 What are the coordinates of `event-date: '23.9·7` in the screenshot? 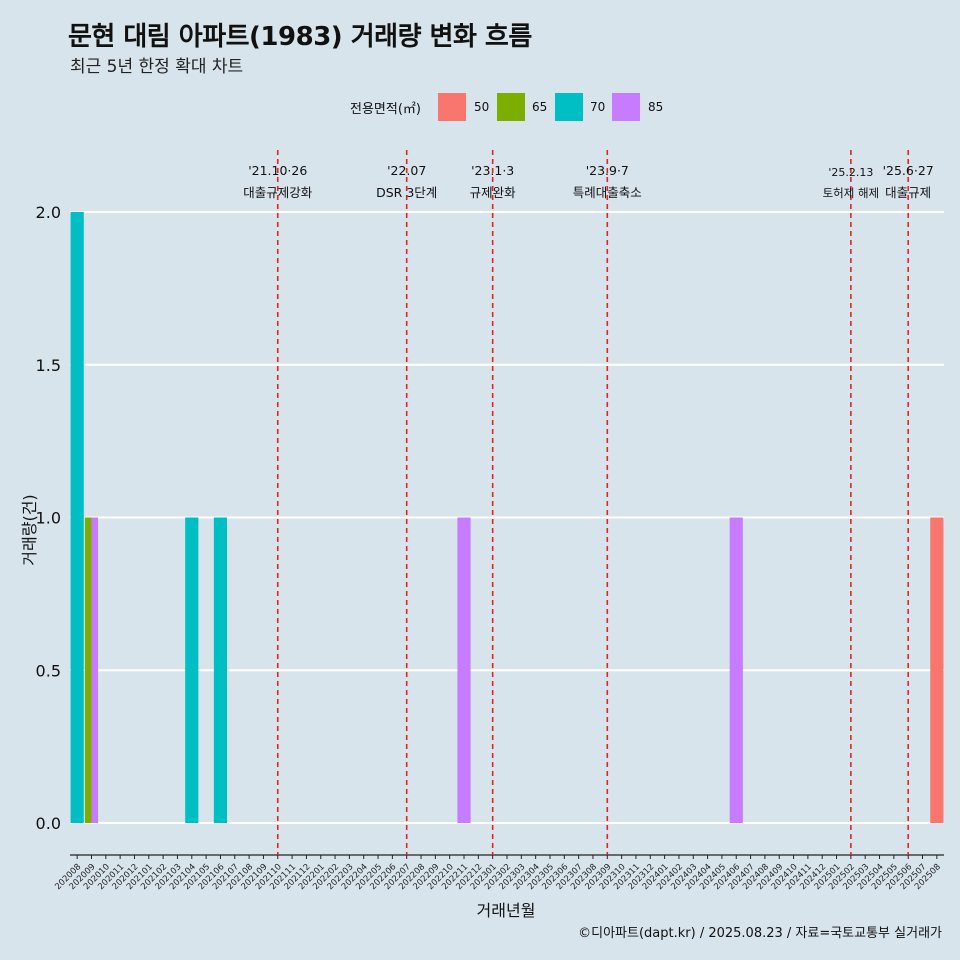 It's located at (607, 170).